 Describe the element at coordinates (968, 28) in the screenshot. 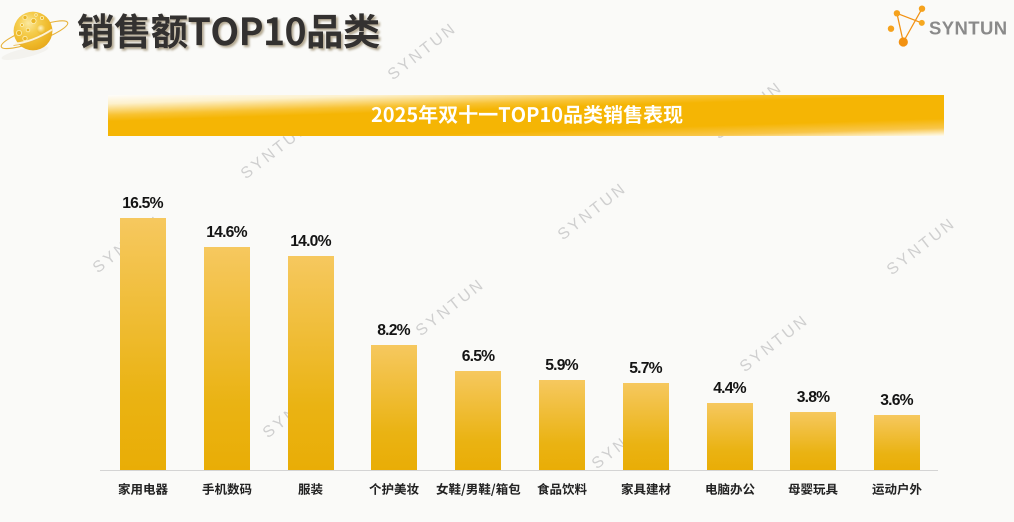

I see `svg-text: SYNTUN` at that location.